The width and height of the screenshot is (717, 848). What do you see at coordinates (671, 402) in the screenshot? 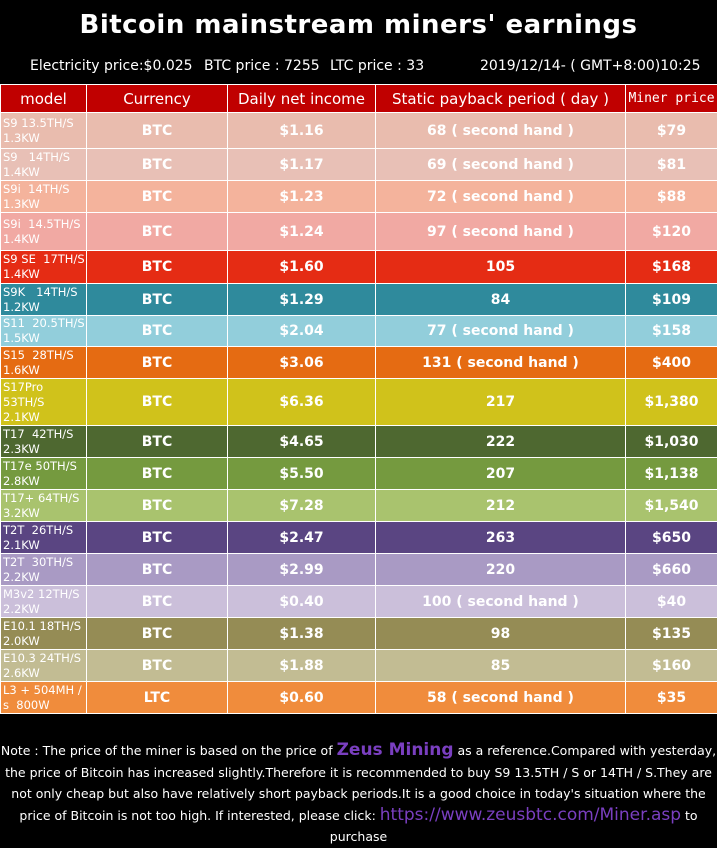
I see `miner-price-cell: $1,380` at bounding box center [671, 402].